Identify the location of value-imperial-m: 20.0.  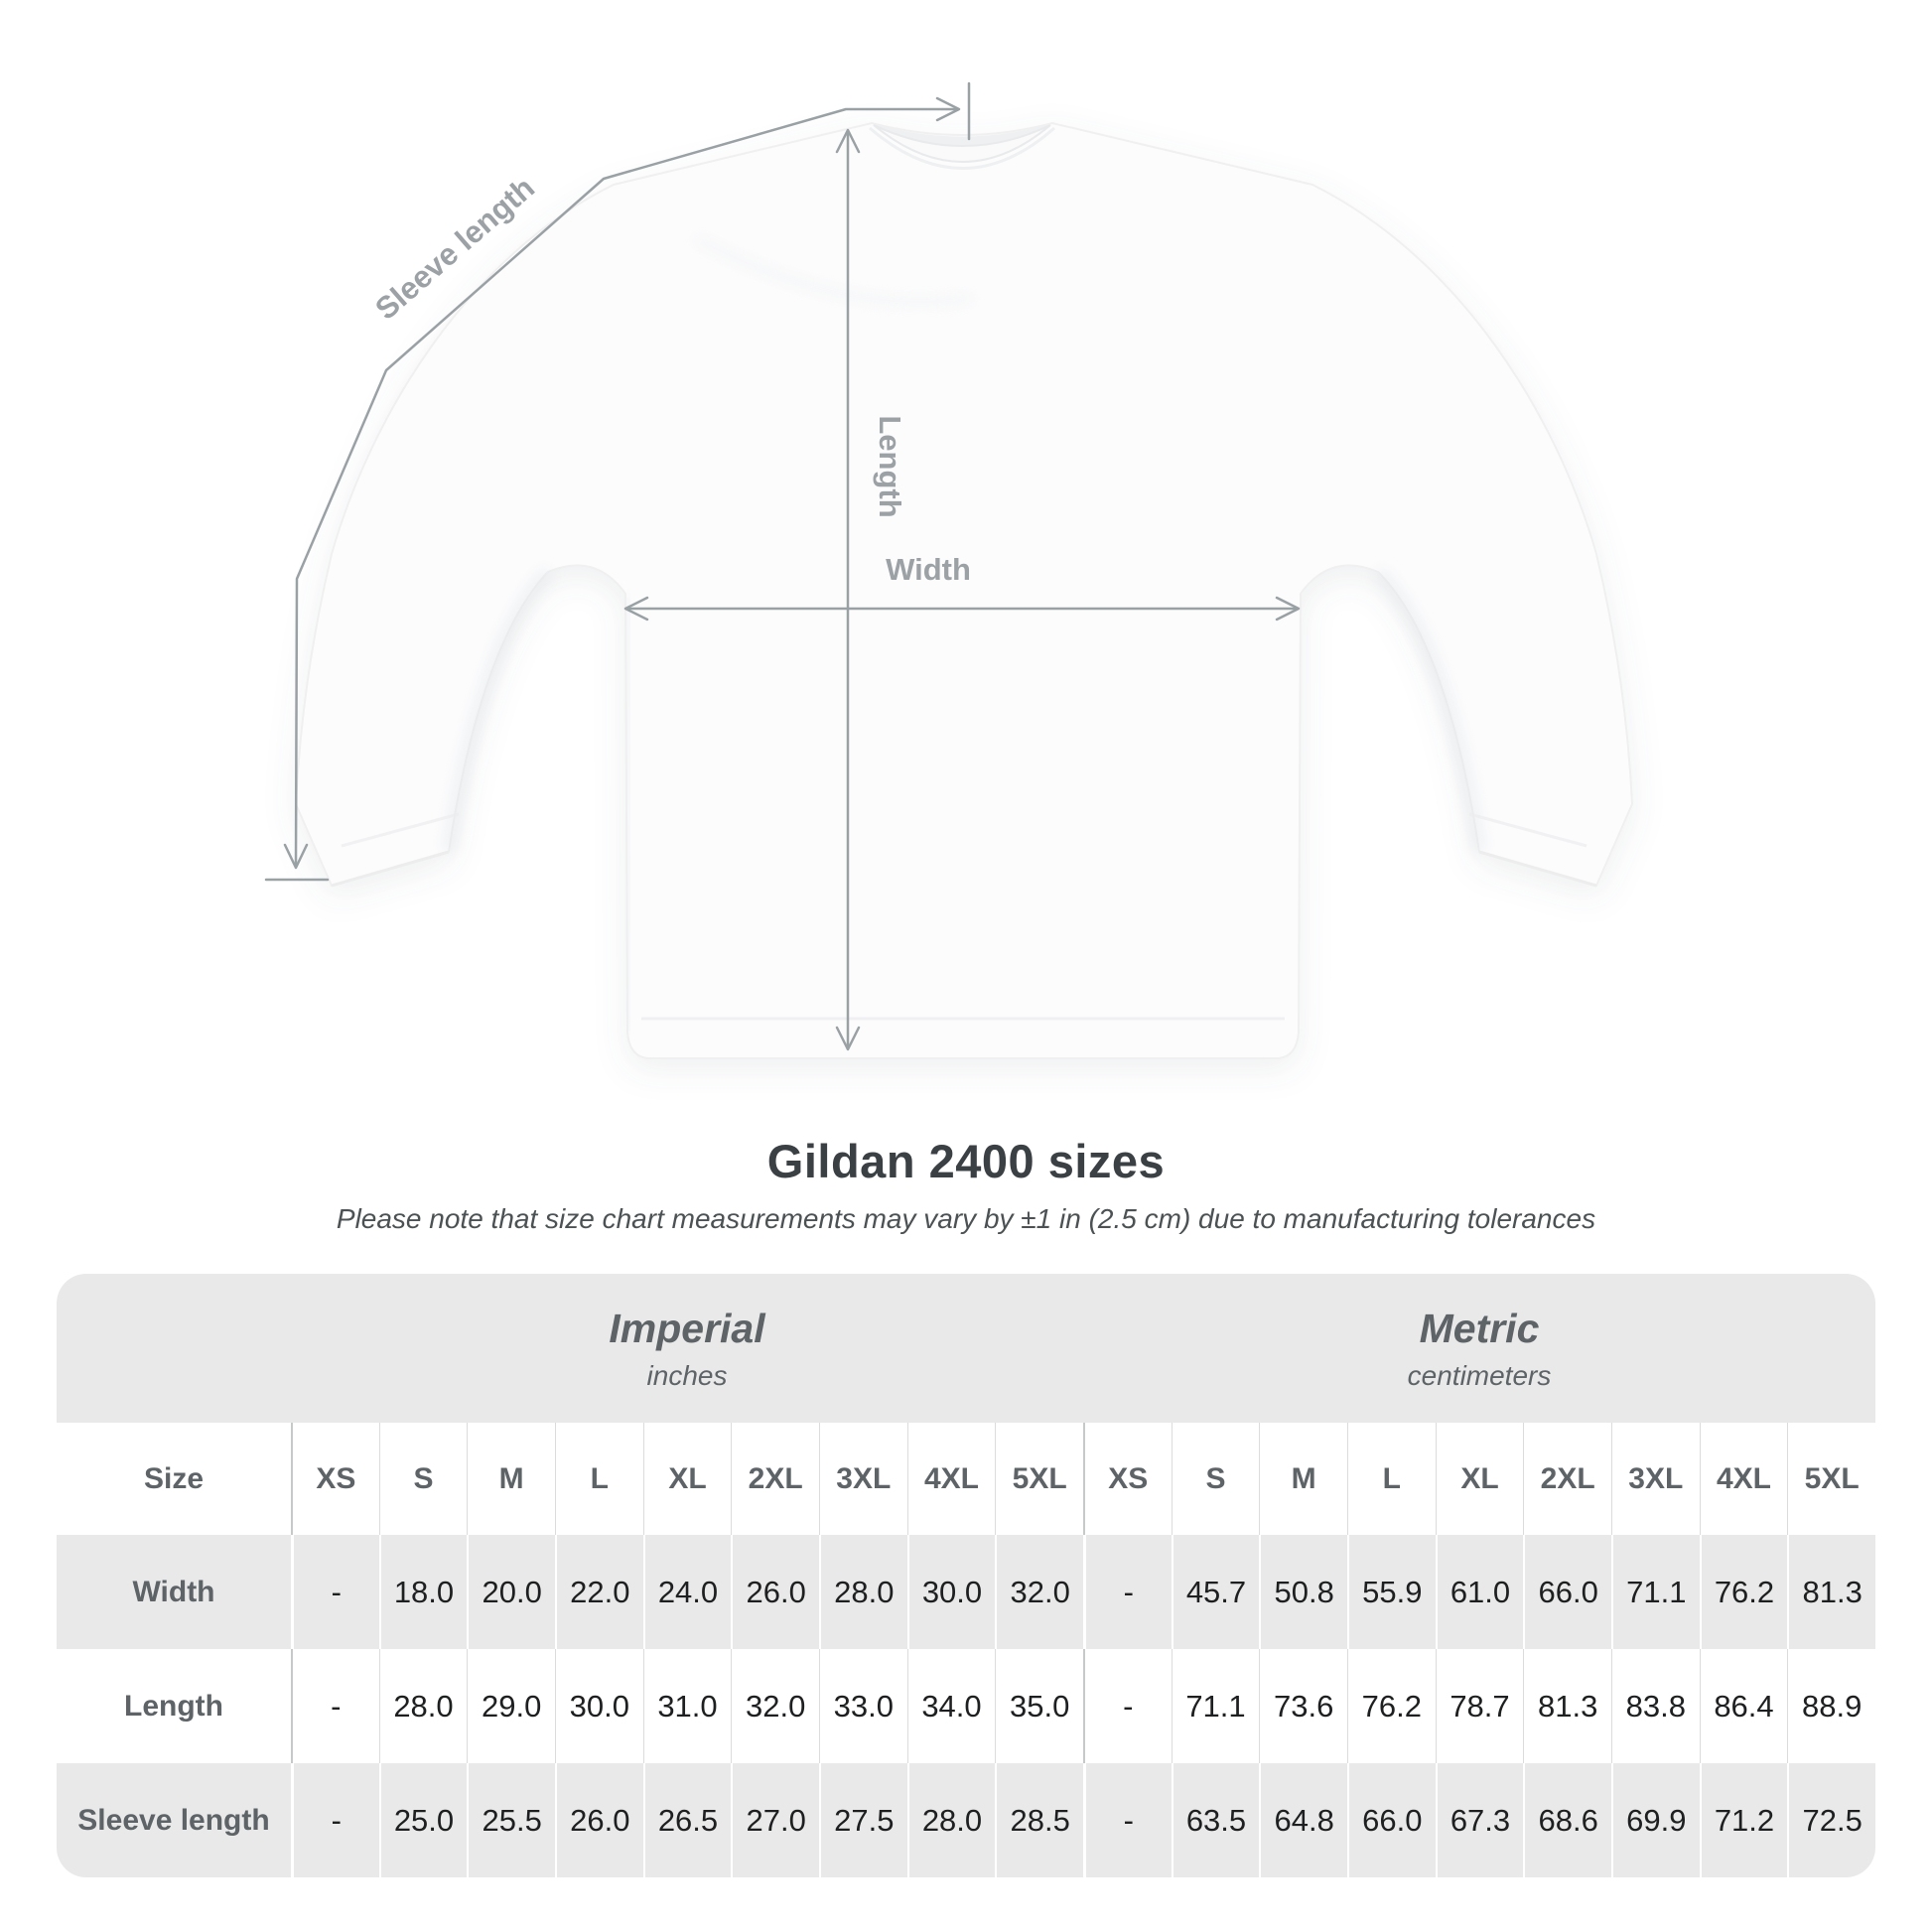
(511, 1592).